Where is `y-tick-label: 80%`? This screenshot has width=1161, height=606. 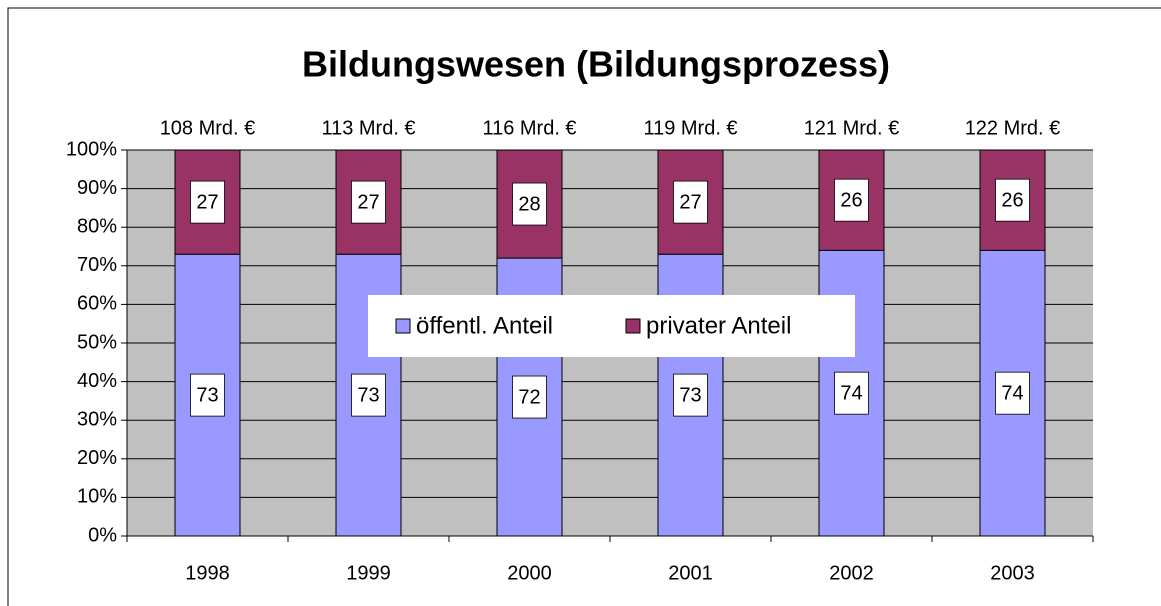
y-tick-label: 80% is located at coordinates (97, 226).